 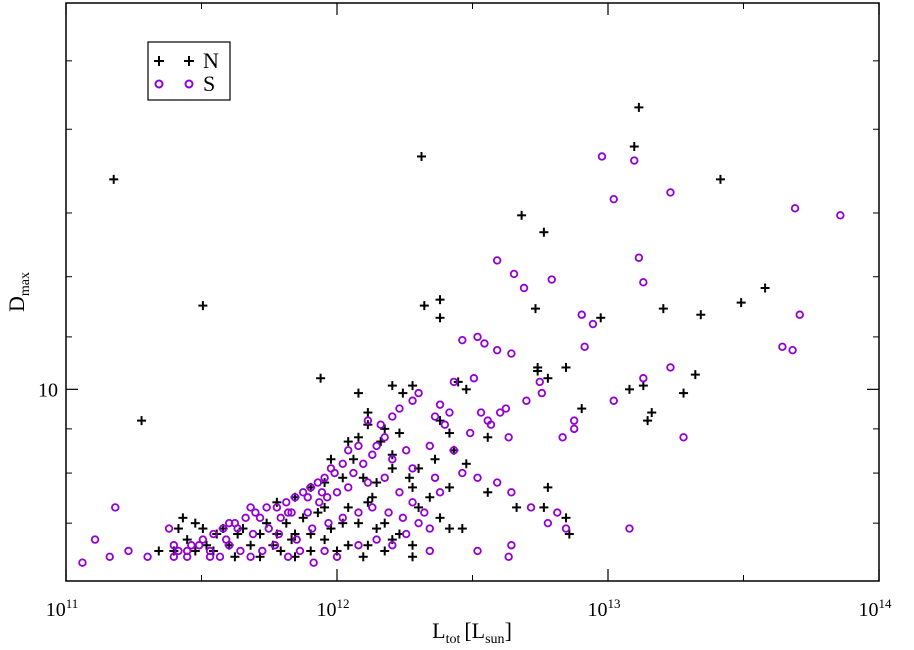 I want to click on y-axis-label: Dmax, so click(x=18, y=292).